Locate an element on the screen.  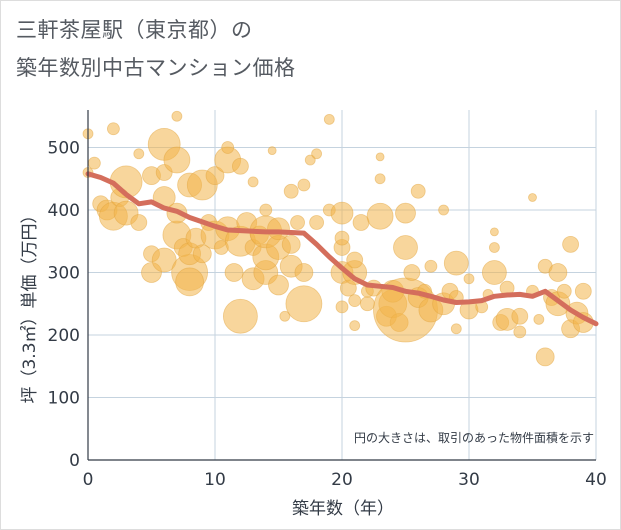
x-tick-label: 10 is located at coordinates (215, 480).